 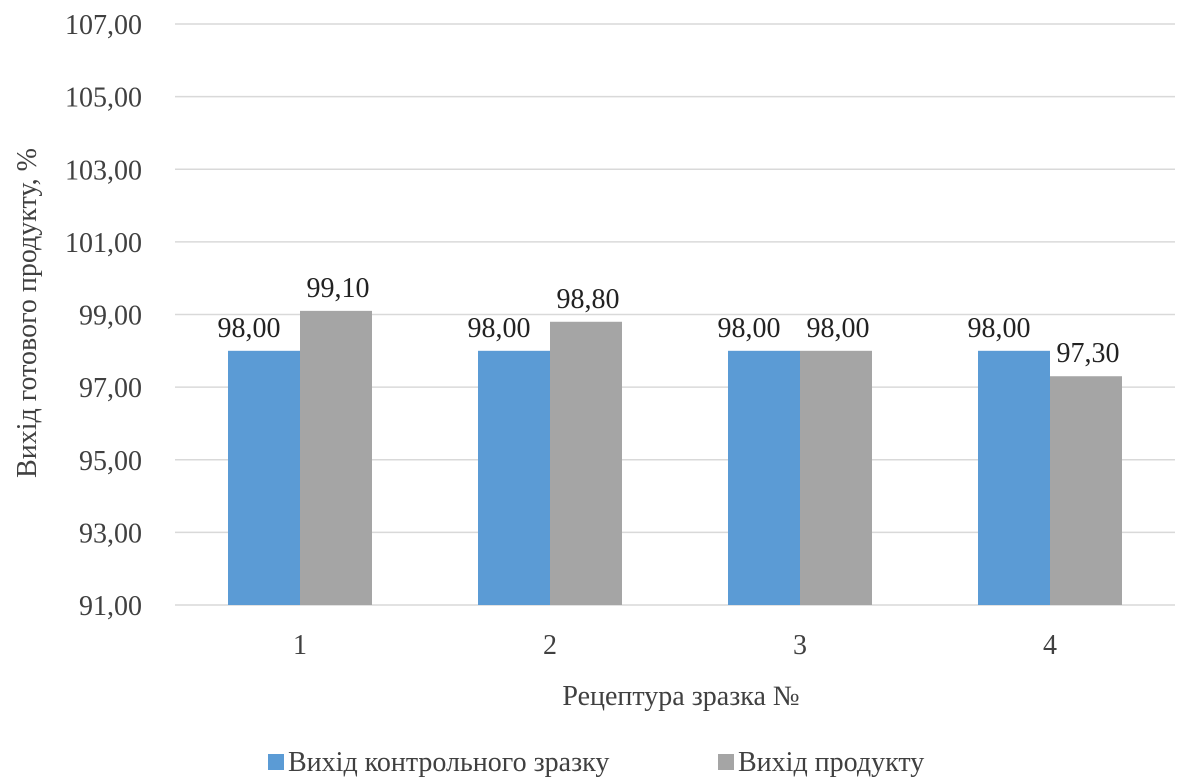 What do you see at coordinates (110, 316) in the screenshot?
I see `y-tick-label: 99,00` at bounding box center [110, 316].